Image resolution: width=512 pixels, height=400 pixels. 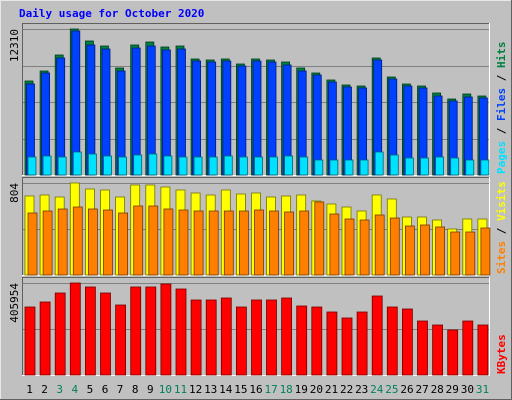 I want to click on y-axis-max-label: 405954, so click(x=14, y=303).